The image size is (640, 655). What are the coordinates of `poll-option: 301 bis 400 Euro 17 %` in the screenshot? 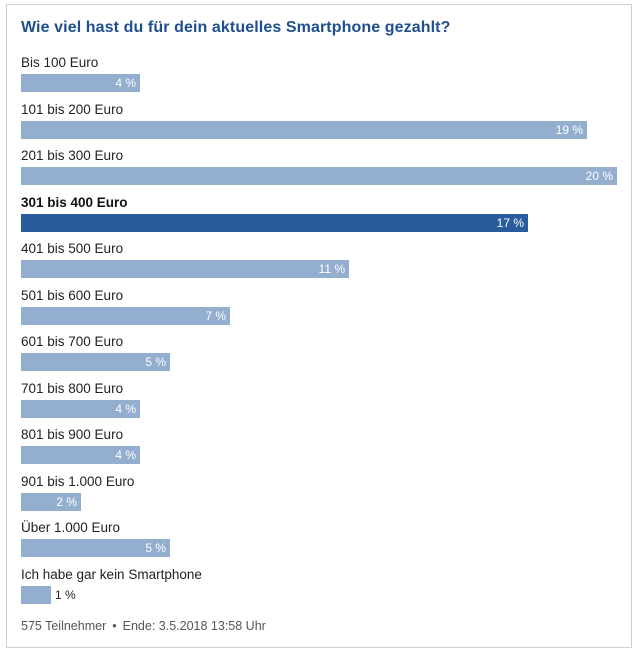 It's located at (323, 216).